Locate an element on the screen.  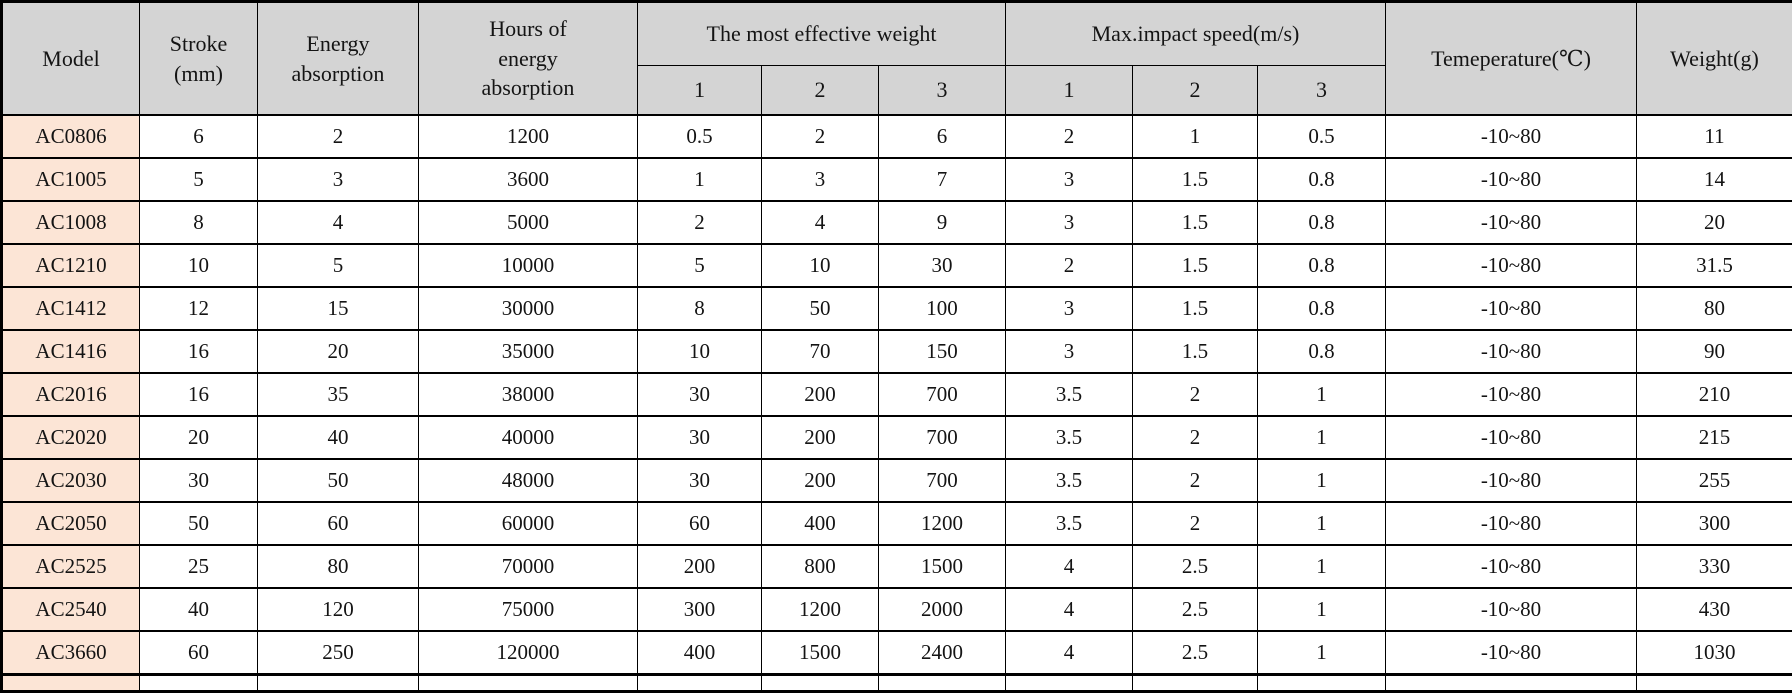
effective-weight-1-cell: 0.5 is located at coordinates (699, 136).